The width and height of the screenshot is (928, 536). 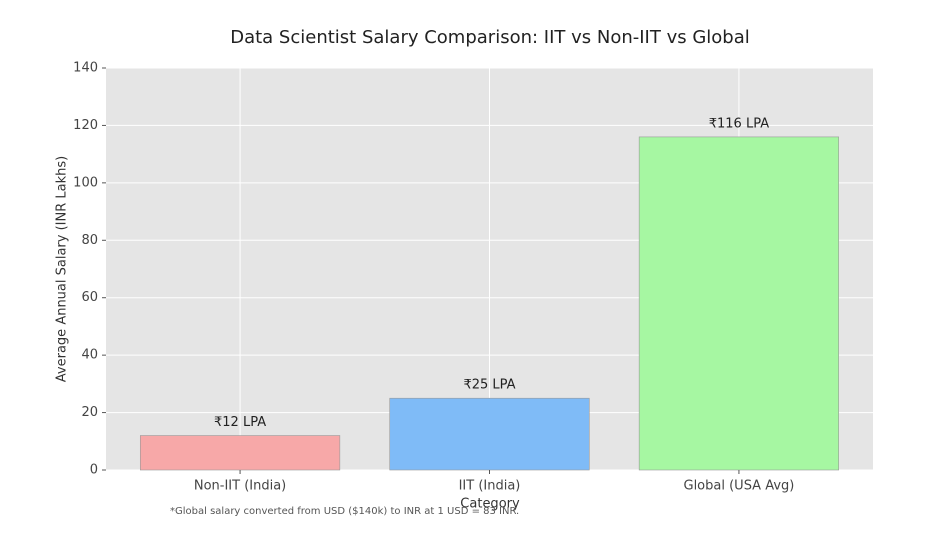 I want to click on data-label: ₹116 LPA, so click(x=739, y=123).